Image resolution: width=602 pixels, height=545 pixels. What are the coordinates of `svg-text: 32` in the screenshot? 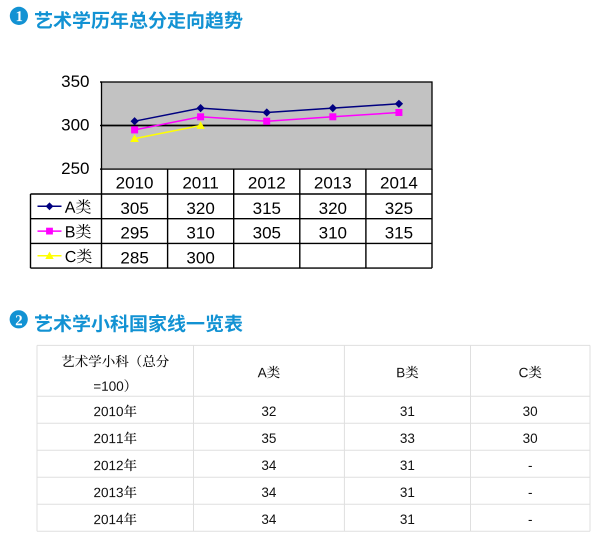 It's located at (268, 411).